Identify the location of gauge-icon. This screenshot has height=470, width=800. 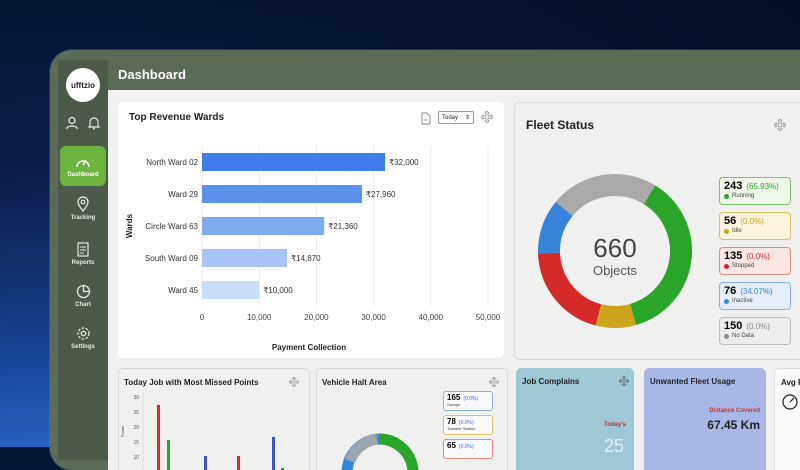
(83, 163).